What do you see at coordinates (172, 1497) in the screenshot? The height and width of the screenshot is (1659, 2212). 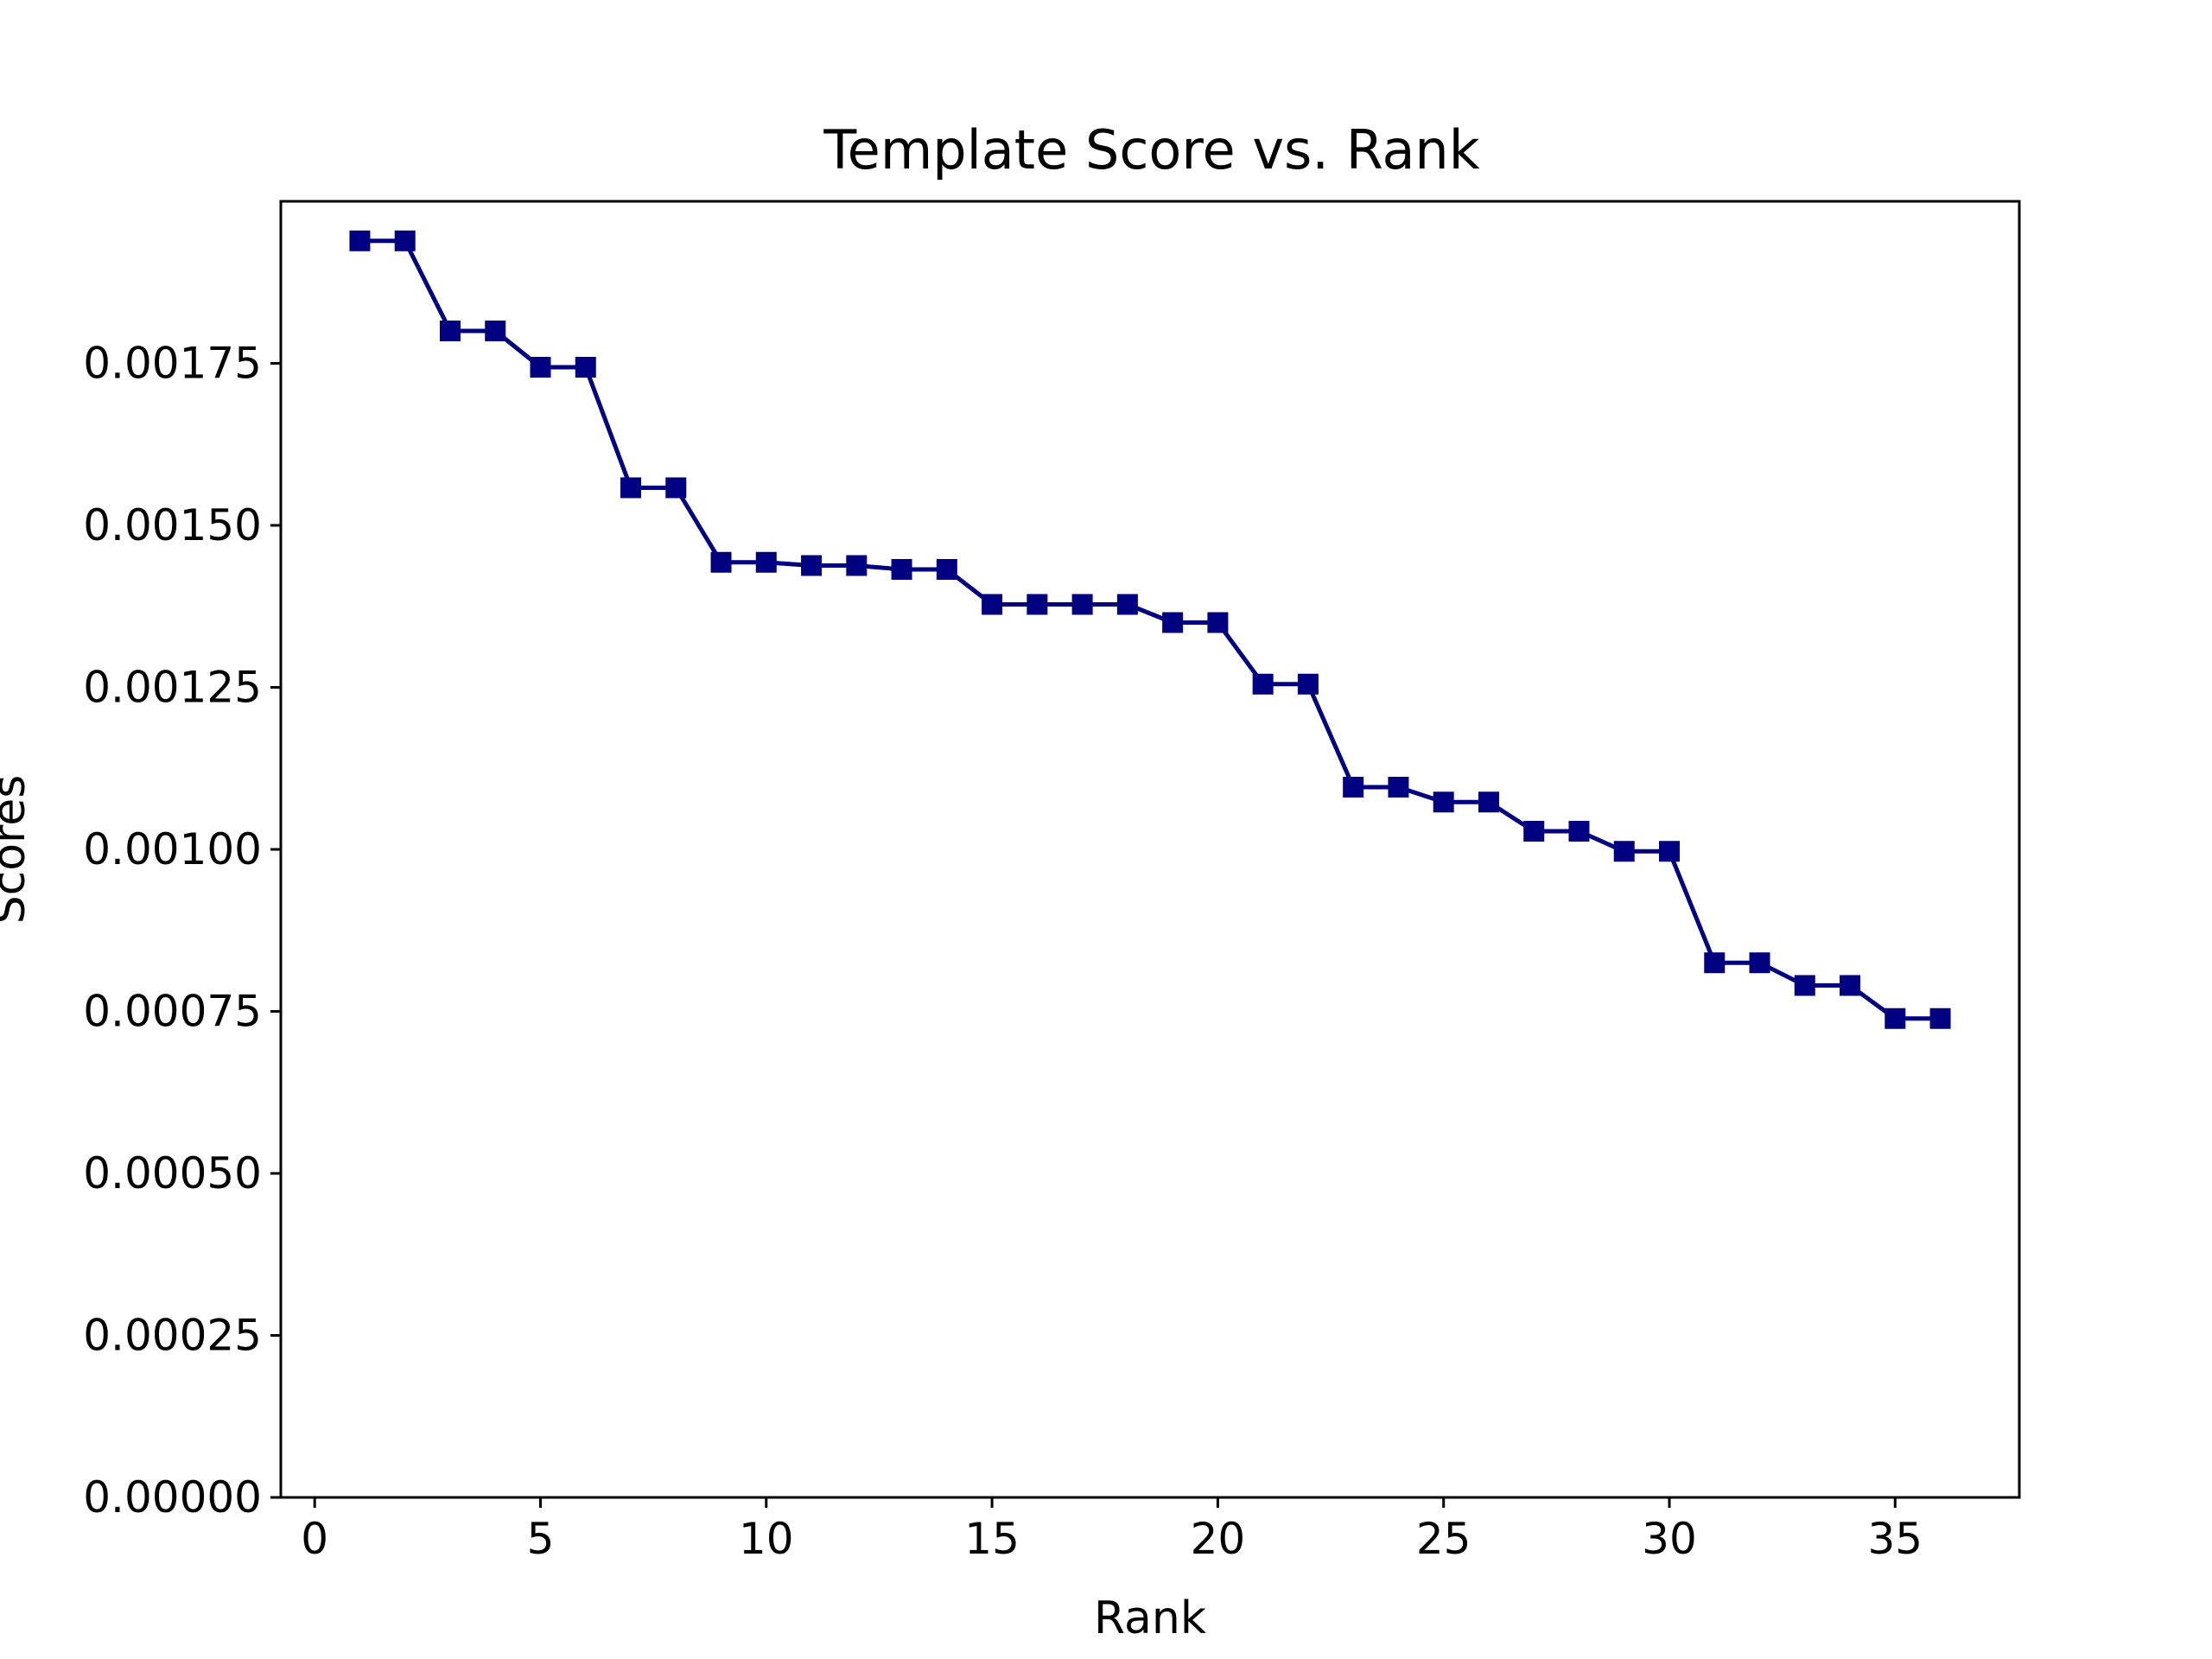 I see `y-tick-label: 0.00000` at bounding box center [172, 1497].